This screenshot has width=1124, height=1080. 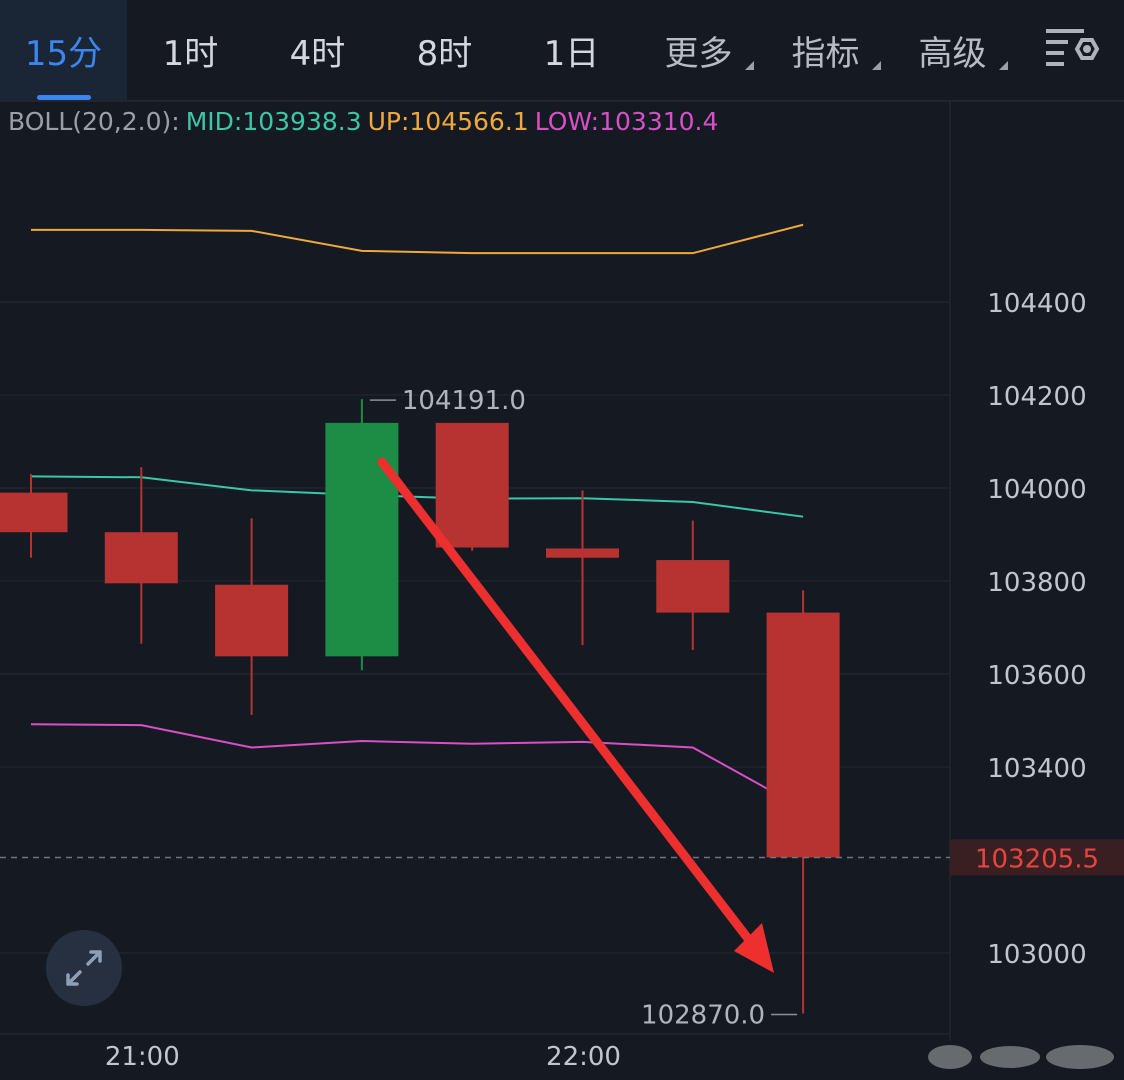 What do you see at coordinates (417, 239) in the screenshot?
I see `boll-upper-band` at bounding box center [417, 239].